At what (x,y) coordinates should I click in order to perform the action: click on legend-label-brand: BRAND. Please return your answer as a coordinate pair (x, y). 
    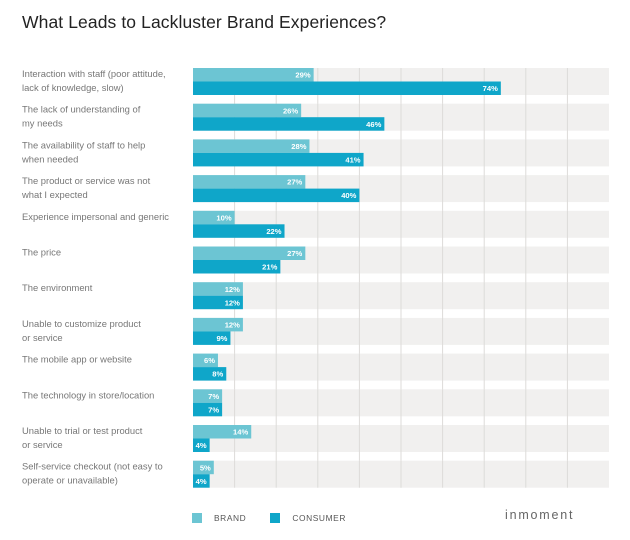
    Looking at the image, I should click on (230, 518).